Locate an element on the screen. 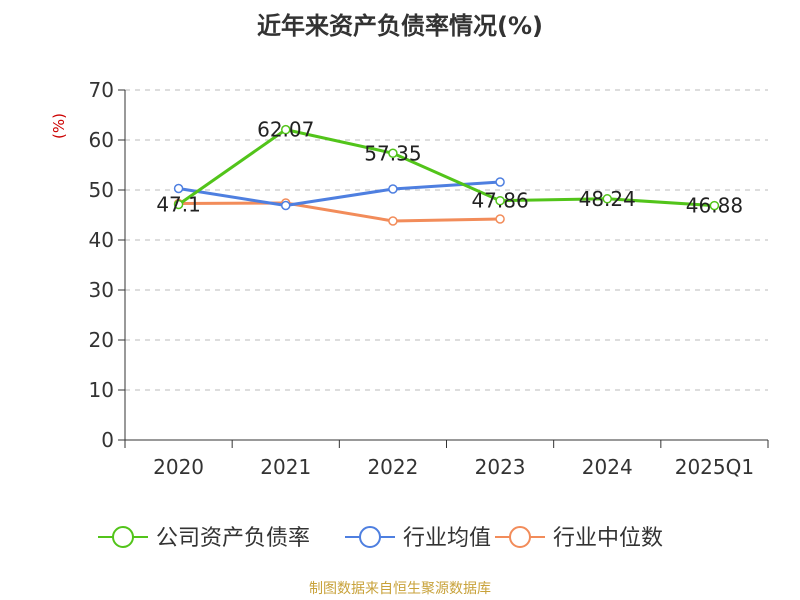  y-tick-label: 70 is located at coordinates (101, 90).